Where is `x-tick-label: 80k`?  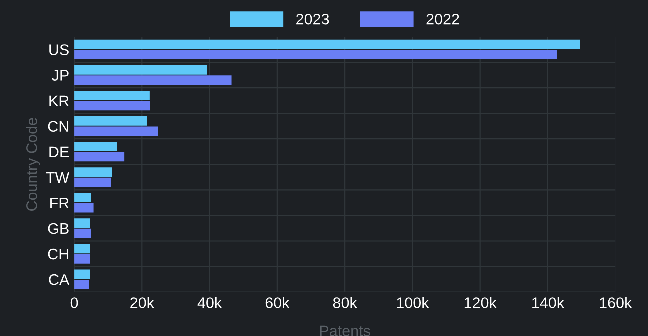 x-tick-label: 80k is located at coordinates (345, 302).